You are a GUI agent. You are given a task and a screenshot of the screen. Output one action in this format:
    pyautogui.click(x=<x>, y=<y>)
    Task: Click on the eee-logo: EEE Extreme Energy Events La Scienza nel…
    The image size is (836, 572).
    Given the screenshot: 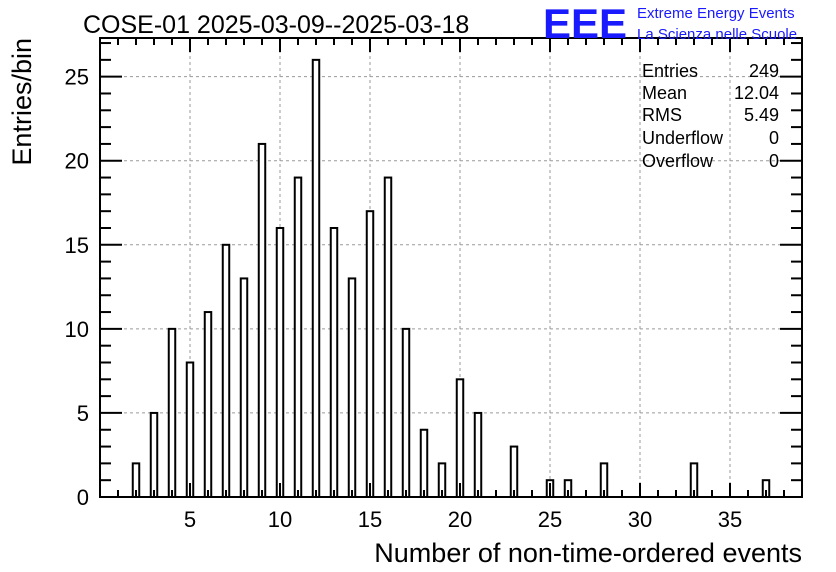 What is the action you would take?
    pyautogui.click(x=670, y=23)
    